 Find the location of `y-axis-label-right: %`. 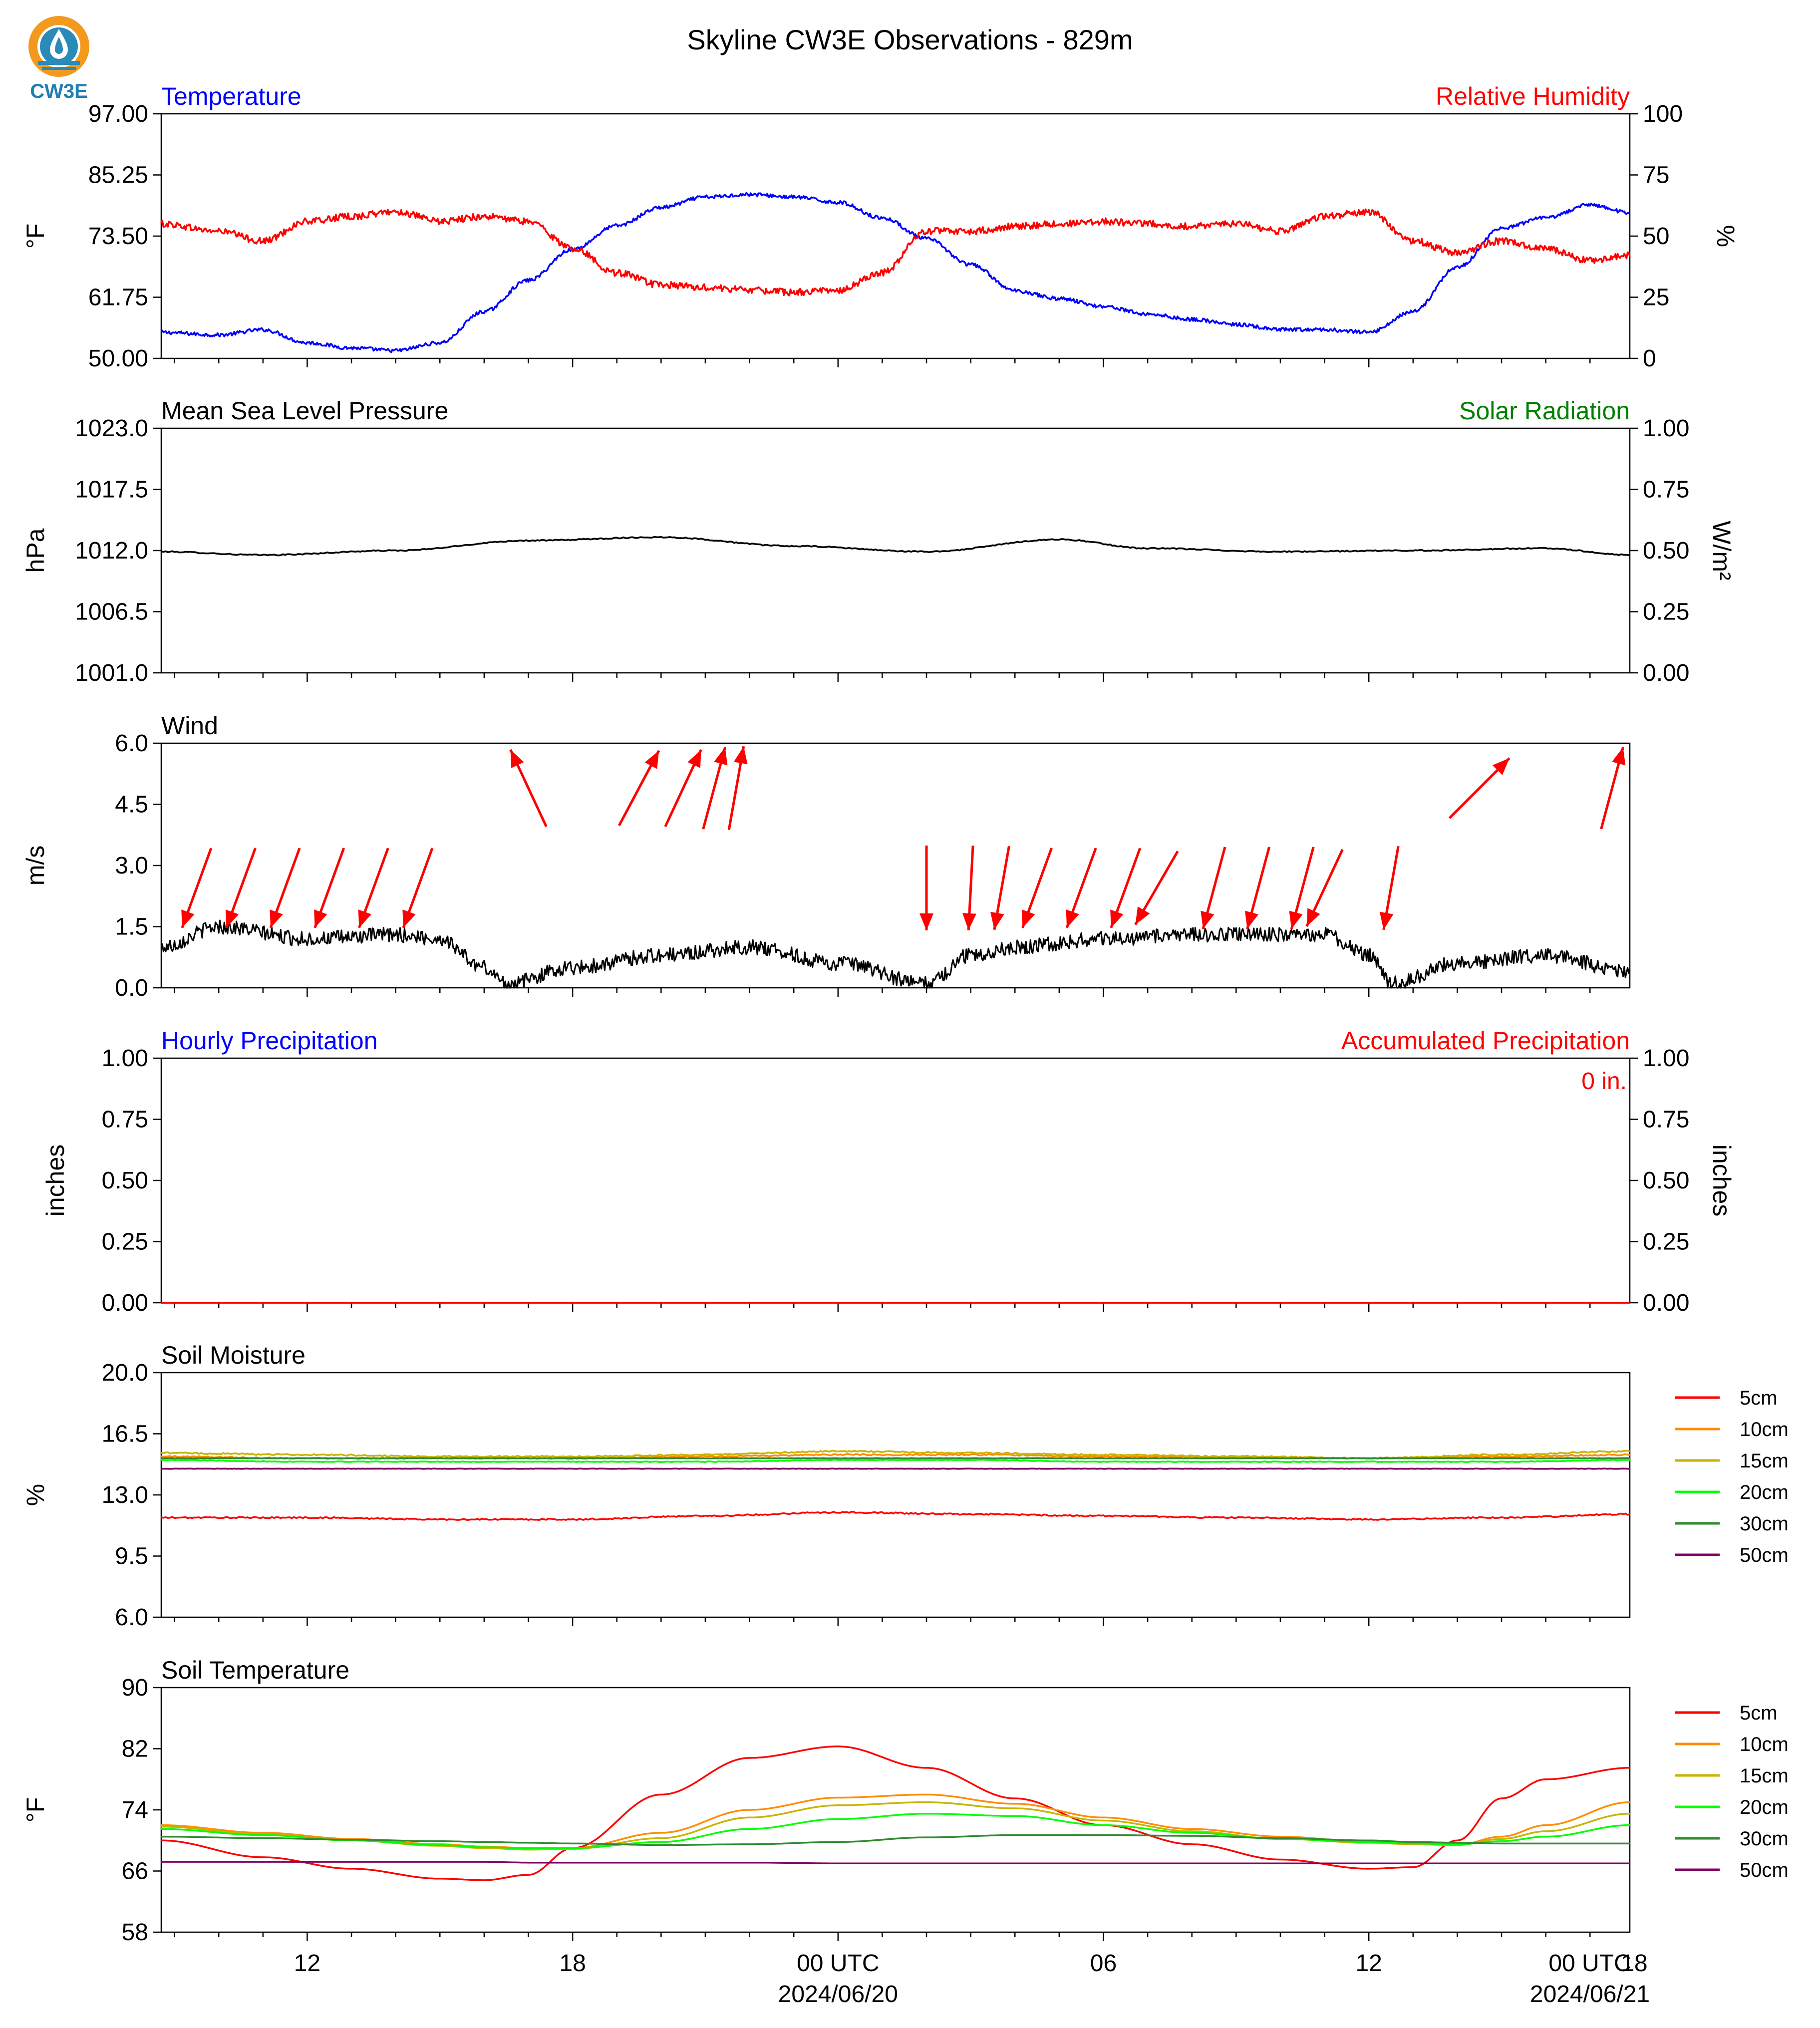

y-axis-label-right: % is located at coordinates (1726, 236).